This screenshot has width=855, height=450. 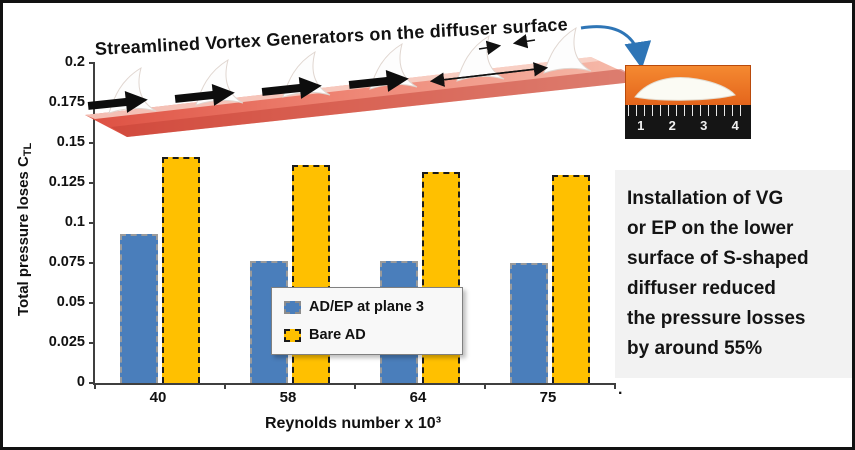 What do you see at coordinates (292, 307) in the screenshot?
I see `legend-swatch-blue` at bounding box center [292, 307].